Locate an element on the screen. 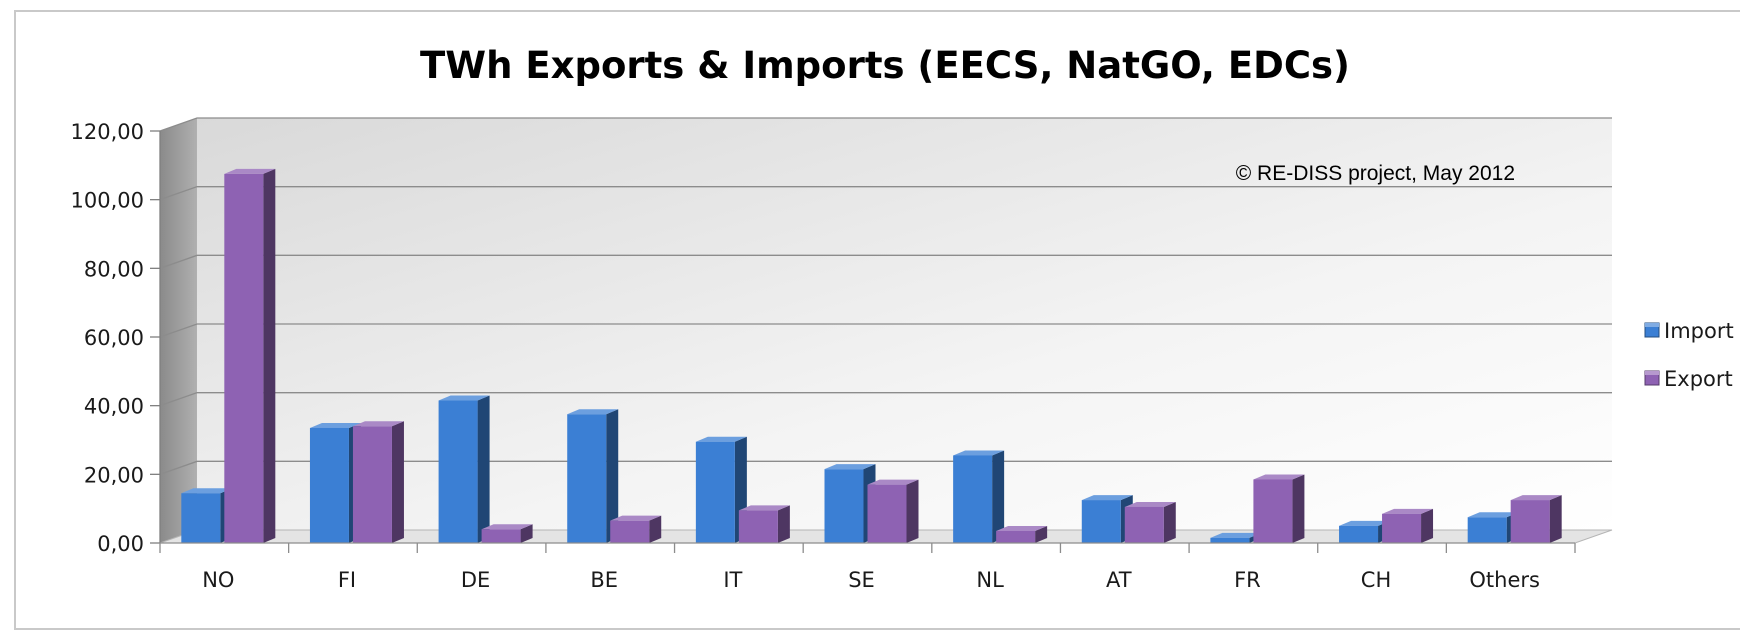 The height and width of the screenshot is (630, 1740). y-tick-label: 0,00 is located at coordinates (120, 544).